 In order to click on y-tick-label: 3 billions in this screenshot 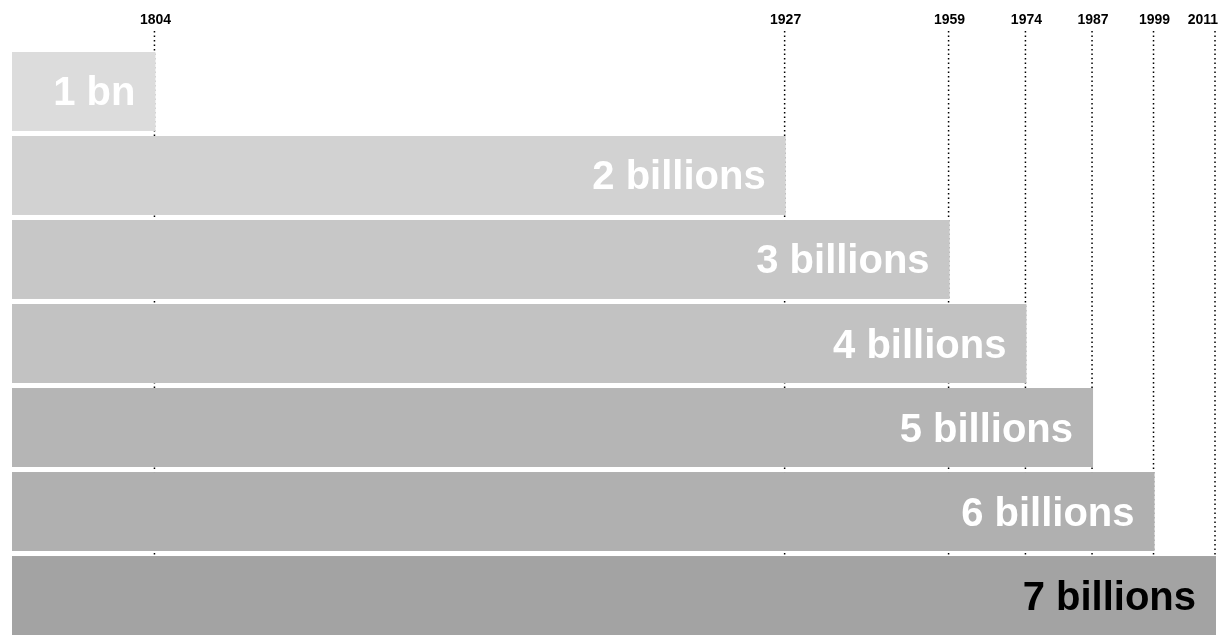, I will do `click(843, 259)`.